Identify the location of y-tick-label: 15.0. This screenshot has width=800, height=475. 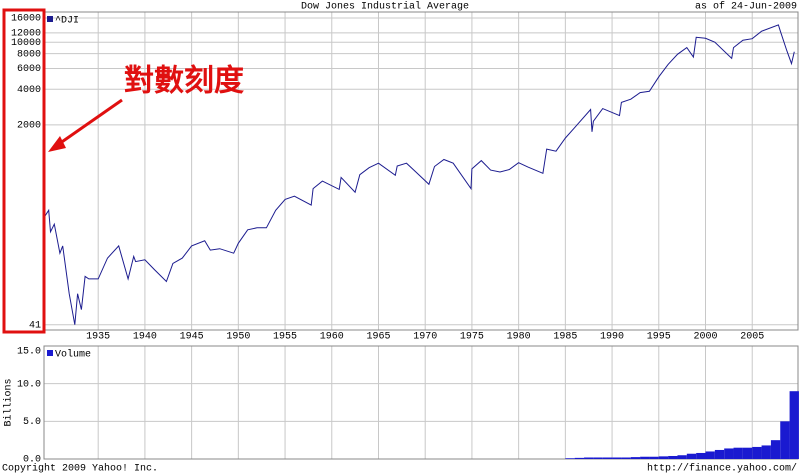
(29, 352).